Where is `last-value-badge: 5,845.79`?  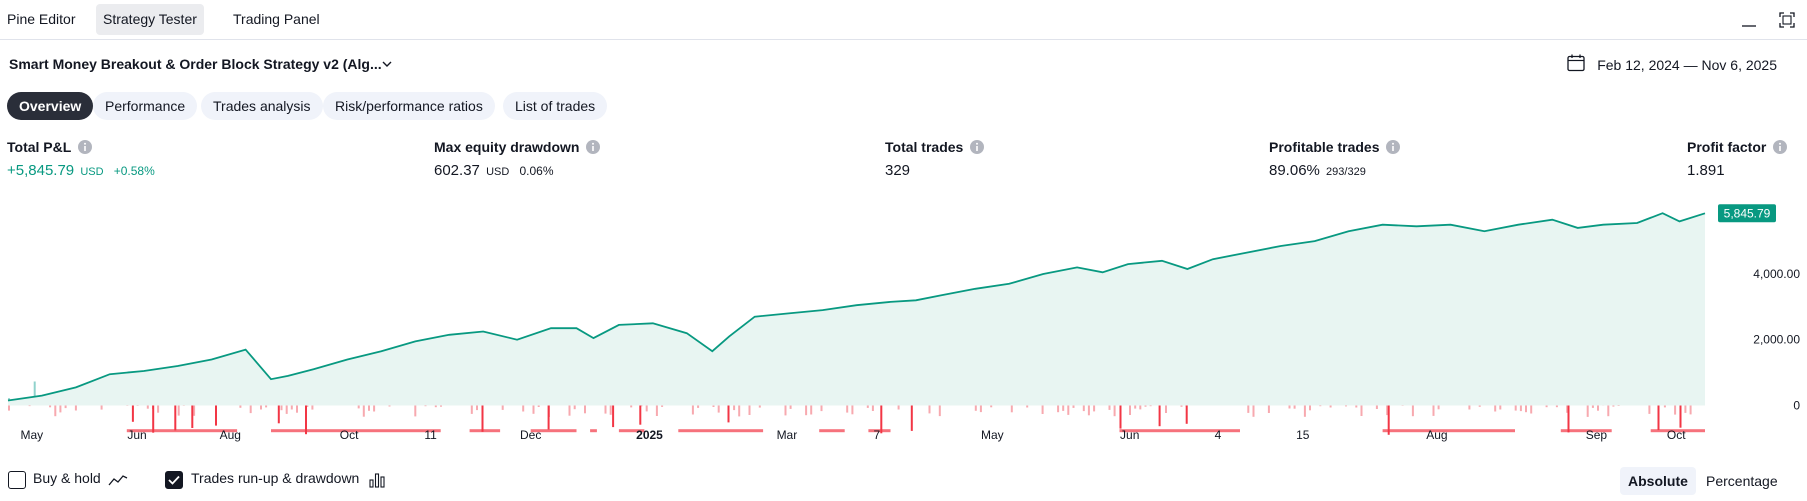 last-value-badge: 5,845.79 is located at coordinates (1747, 213).